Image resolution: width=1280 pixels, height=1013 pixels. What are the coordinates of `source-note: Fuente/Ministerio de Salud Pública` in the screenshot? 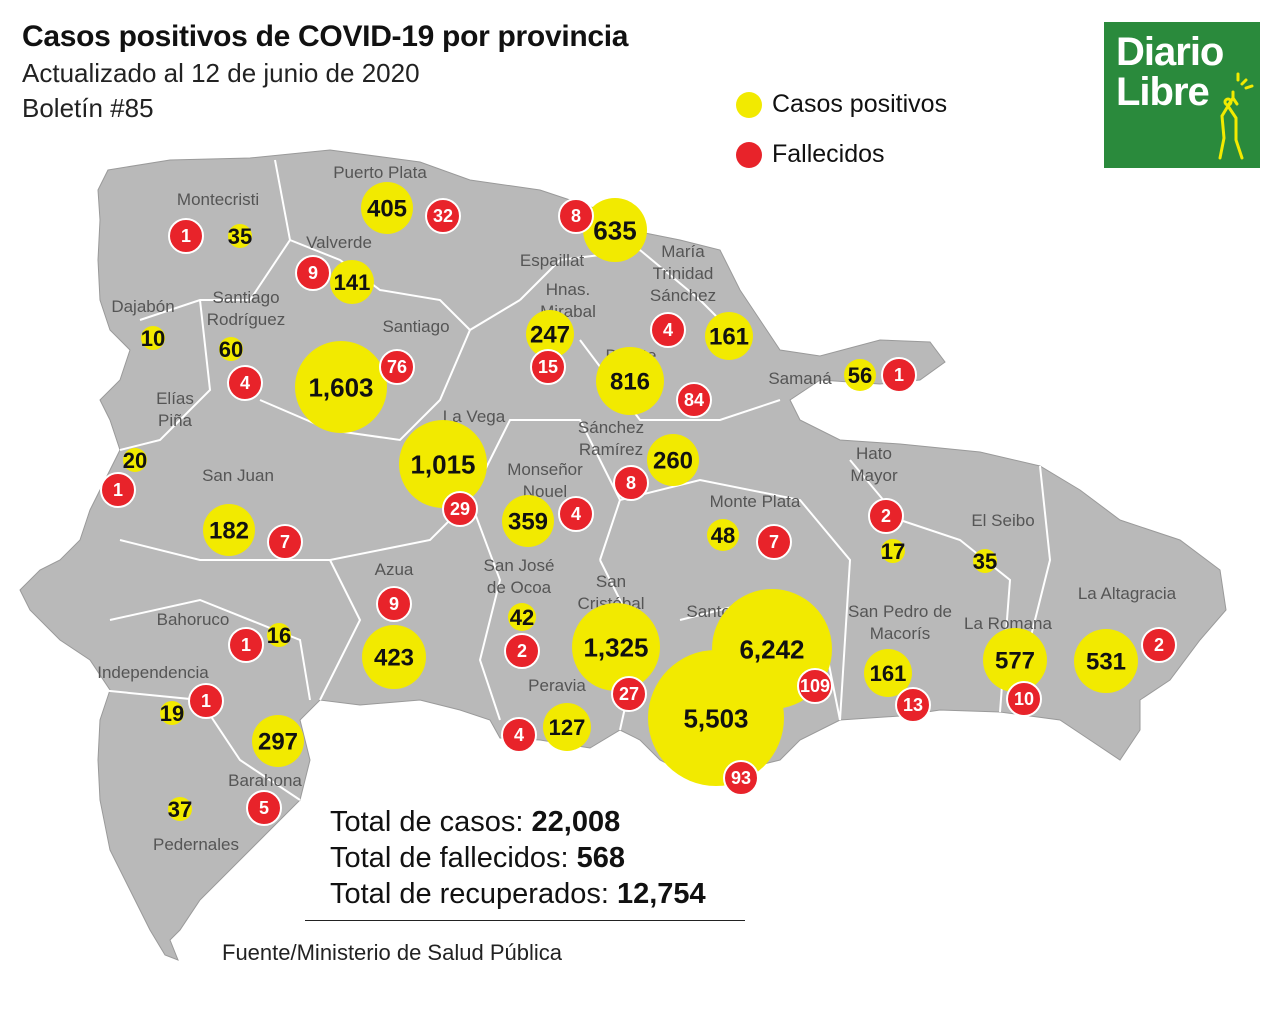 It's located at (392, 952).